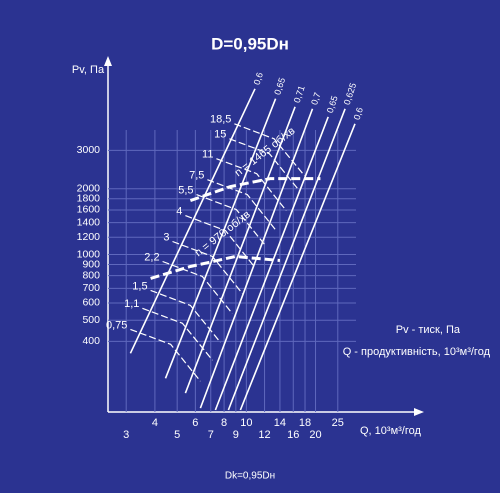  I want to click on power-label: 5,5, so click(185, 191).